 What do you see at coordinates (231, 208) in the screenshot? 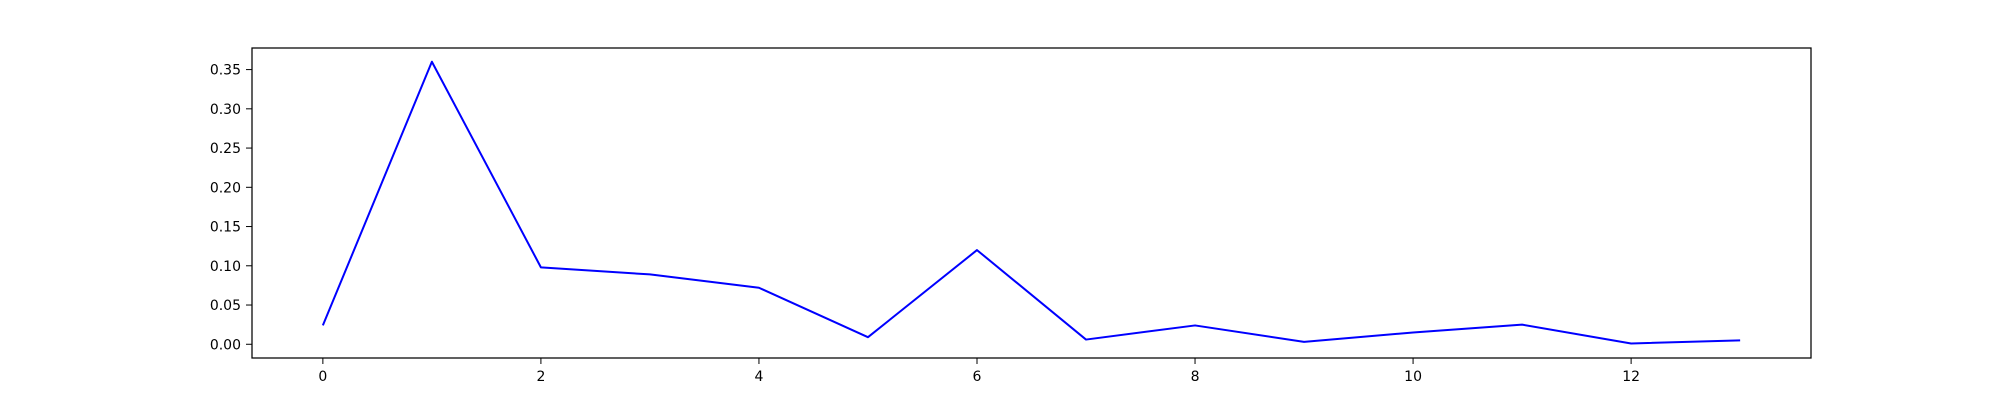
I see `y-axis: 0.00 0.05 0.10 0.15 0.20 0.25 0.30 0.35` at bounding box center [231, 208].